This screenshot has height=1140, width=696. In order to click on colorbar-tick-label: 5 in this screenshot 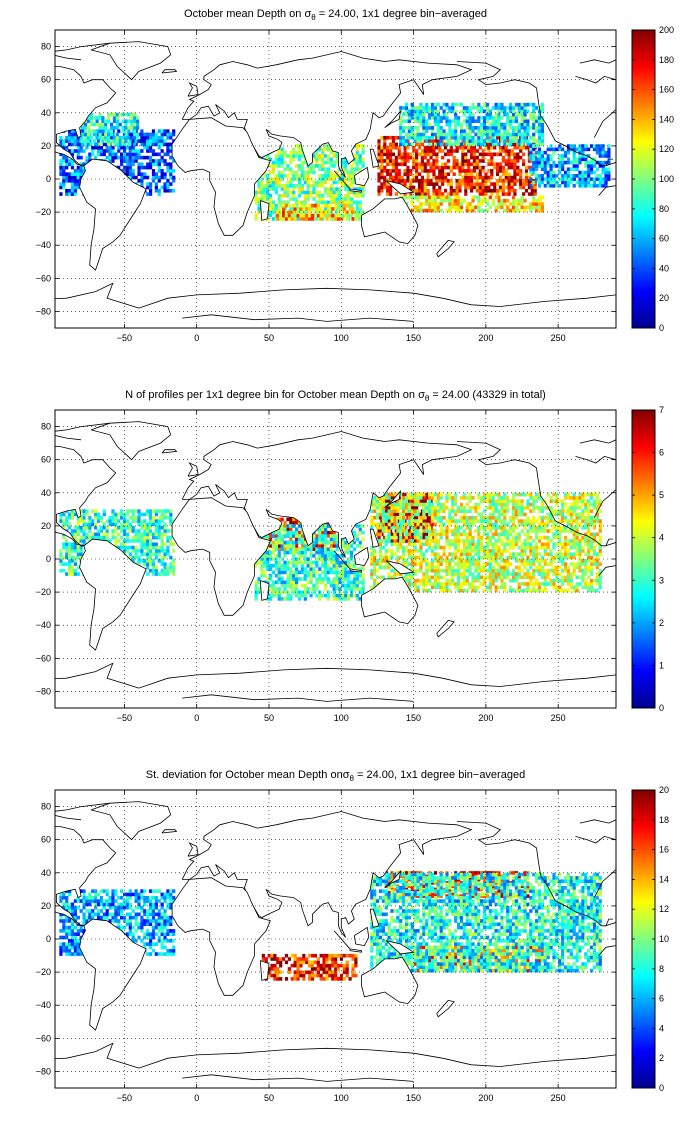, I will do `click(661, 495)`.